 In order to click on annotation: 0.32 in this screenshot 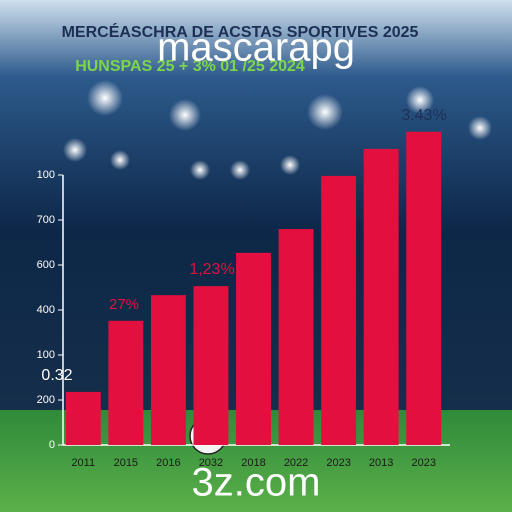, I will do `click(56, 375)`.